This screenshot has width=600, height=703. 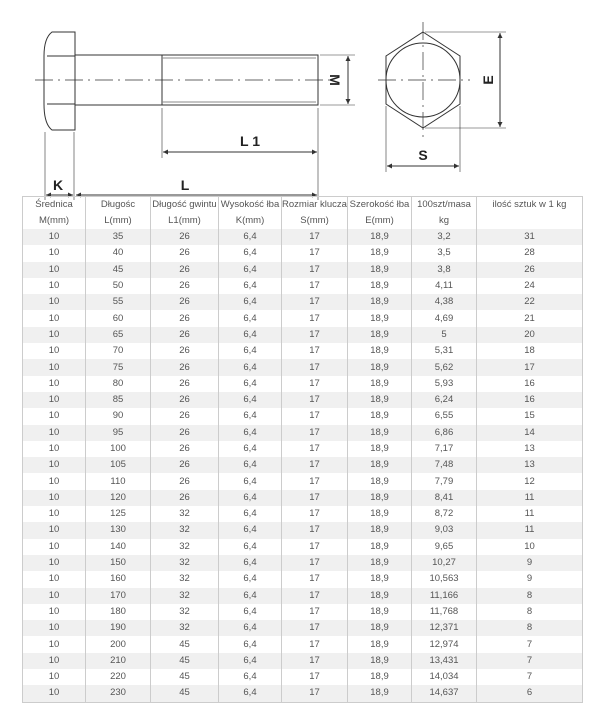 What do you see at coordinates (529, 400) in the screenshot?
I see `table-cell: 16` at bounding box center [529, 400].